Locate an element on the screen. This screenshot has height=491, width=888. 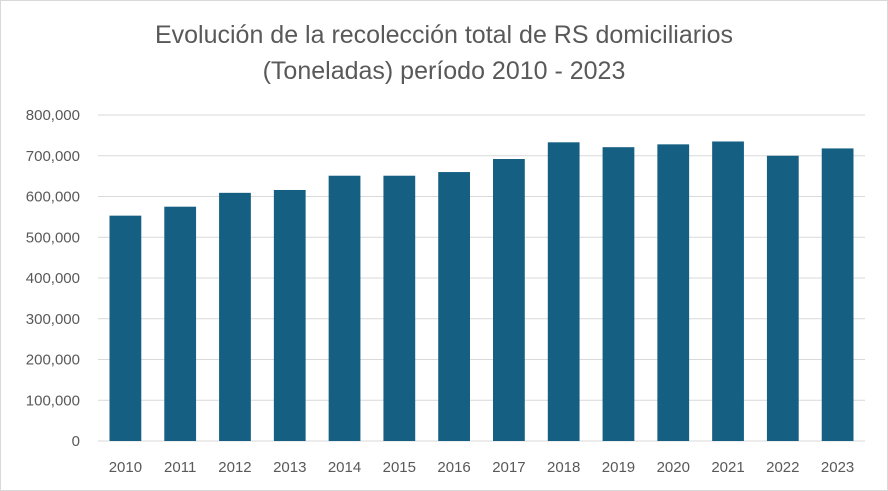
bar-2016 is located at coordinates (454, 307).